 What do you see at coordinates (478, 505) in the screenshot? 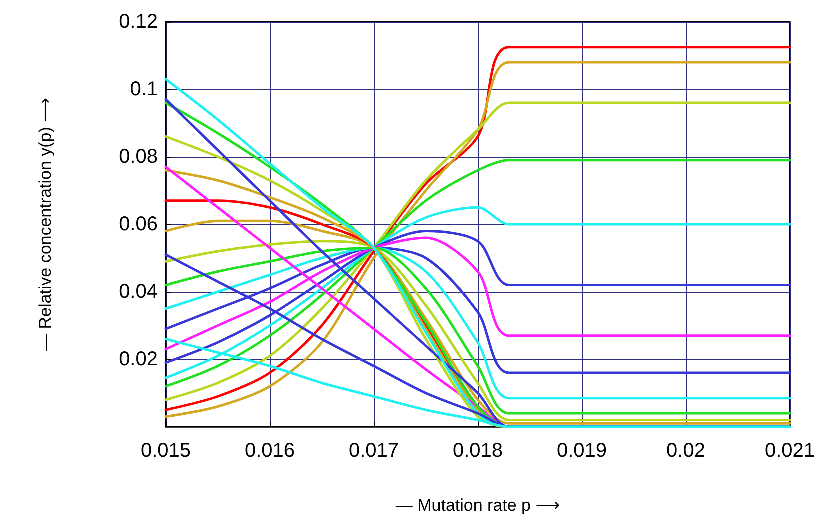
I see `x-axis-title: — Mutation rate p ⟶` at bounding box center [478, 505].